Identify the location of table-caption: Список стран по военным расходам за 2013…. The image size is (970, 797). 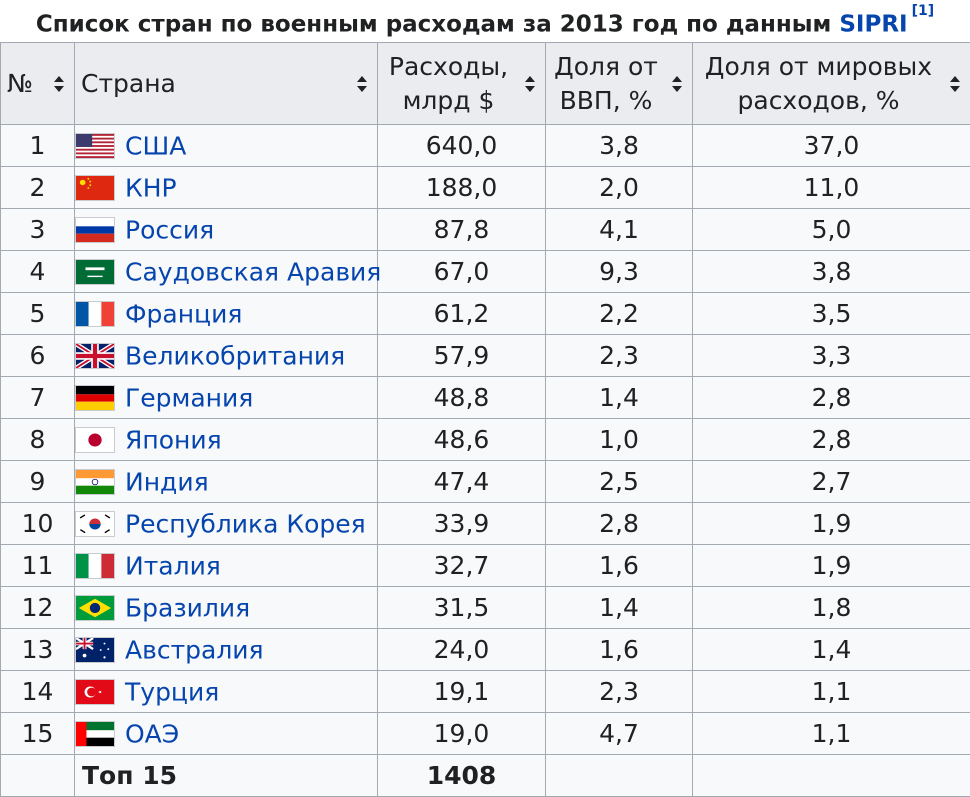
(485, 21).